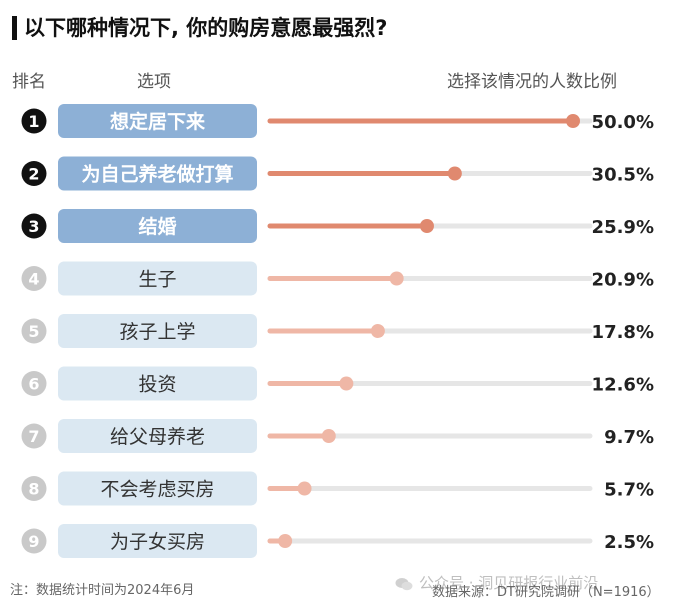  I want to click on title-accent-bar, so click(14, 28).